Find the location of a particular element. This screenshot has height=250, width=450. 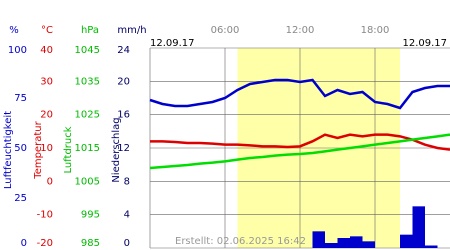

y-tick-label: 1025 is located at coordinates (87, 115).